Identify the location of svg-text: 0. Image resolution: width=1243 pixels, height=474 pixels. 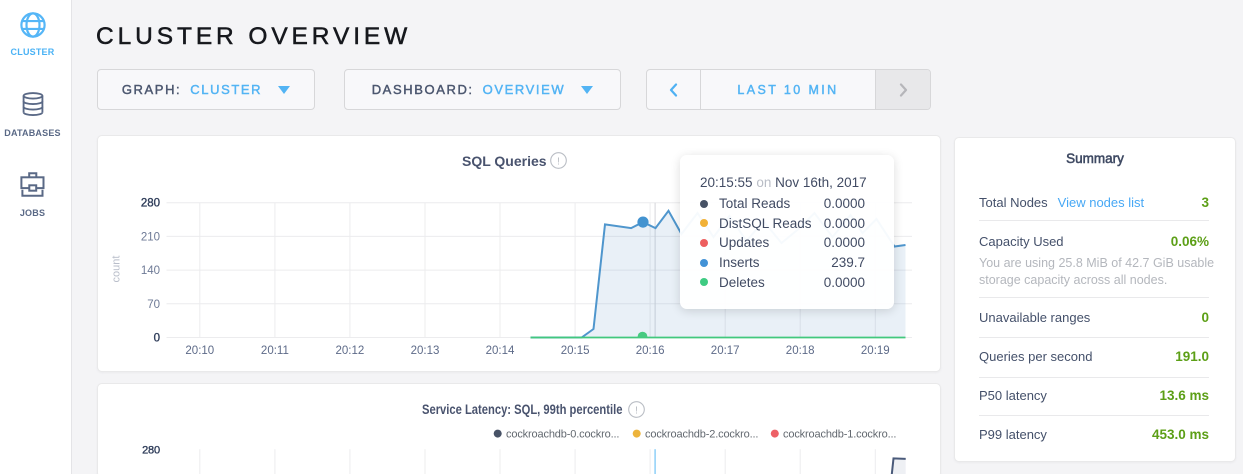
(157, 339).